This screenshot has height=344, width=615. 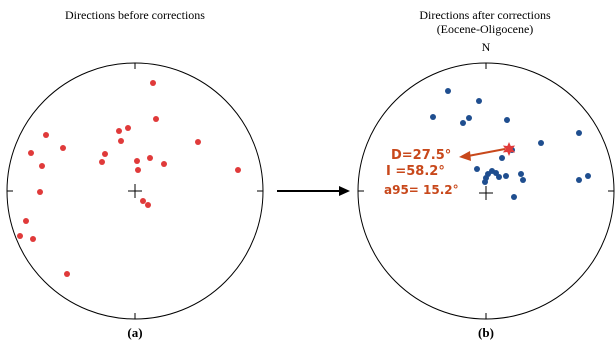 I want to click on inclination-label: I =58.2°, so click(x=415, y=171).